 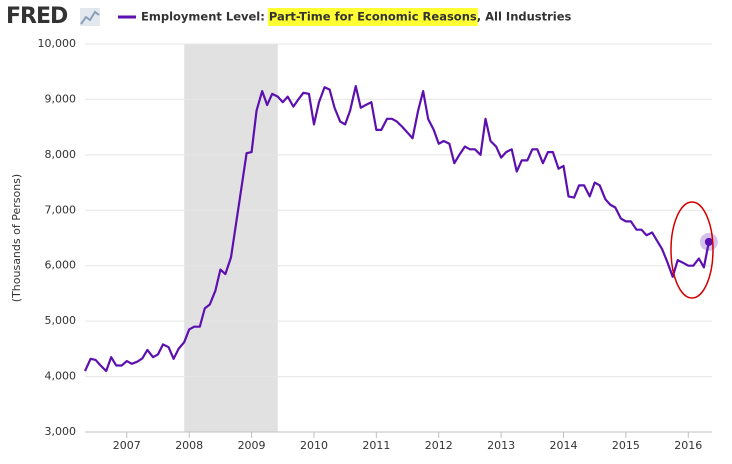 I want to click on x-tick-label: 2014, so click(x=564, y=445).